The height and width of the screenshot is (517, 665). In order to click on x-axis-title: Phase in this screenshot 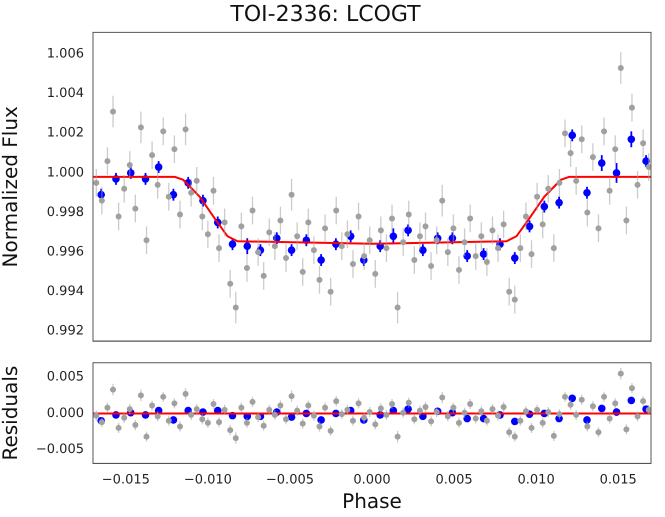, I will do `click(372, 501)`.